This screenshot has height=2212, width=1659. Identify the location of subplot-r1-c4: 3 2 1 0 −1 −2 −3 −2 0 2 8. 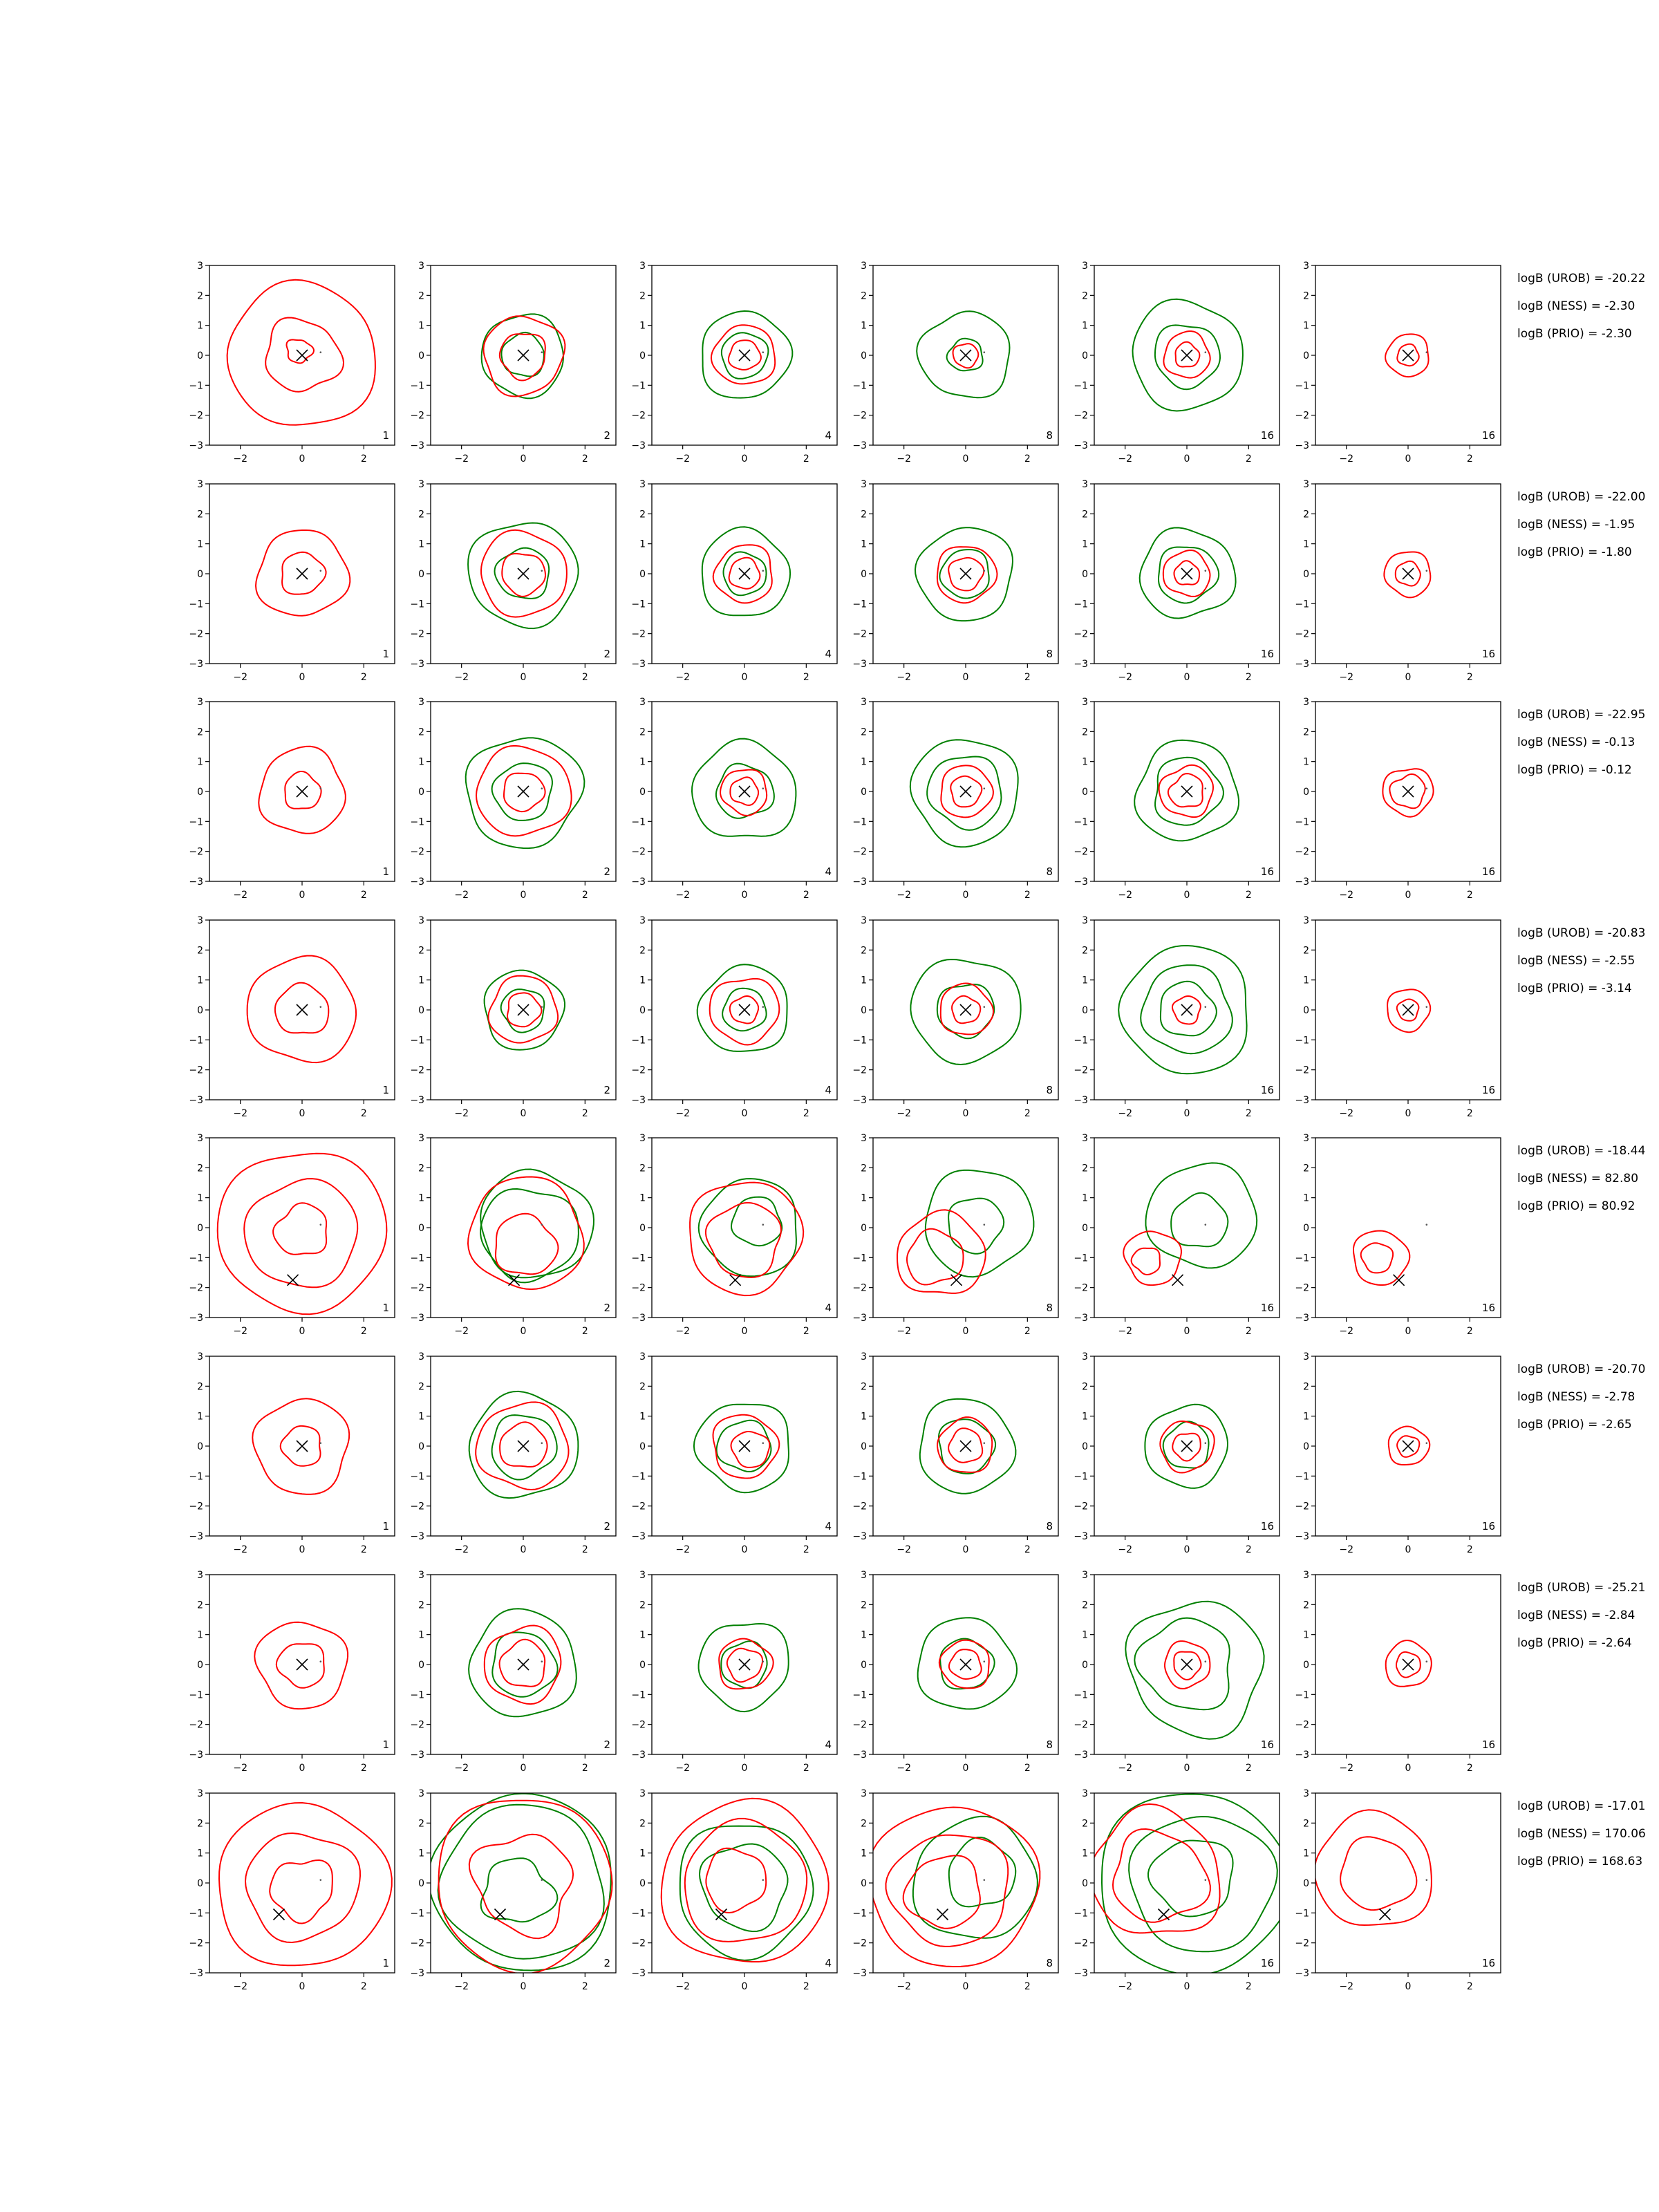
(955, 363).